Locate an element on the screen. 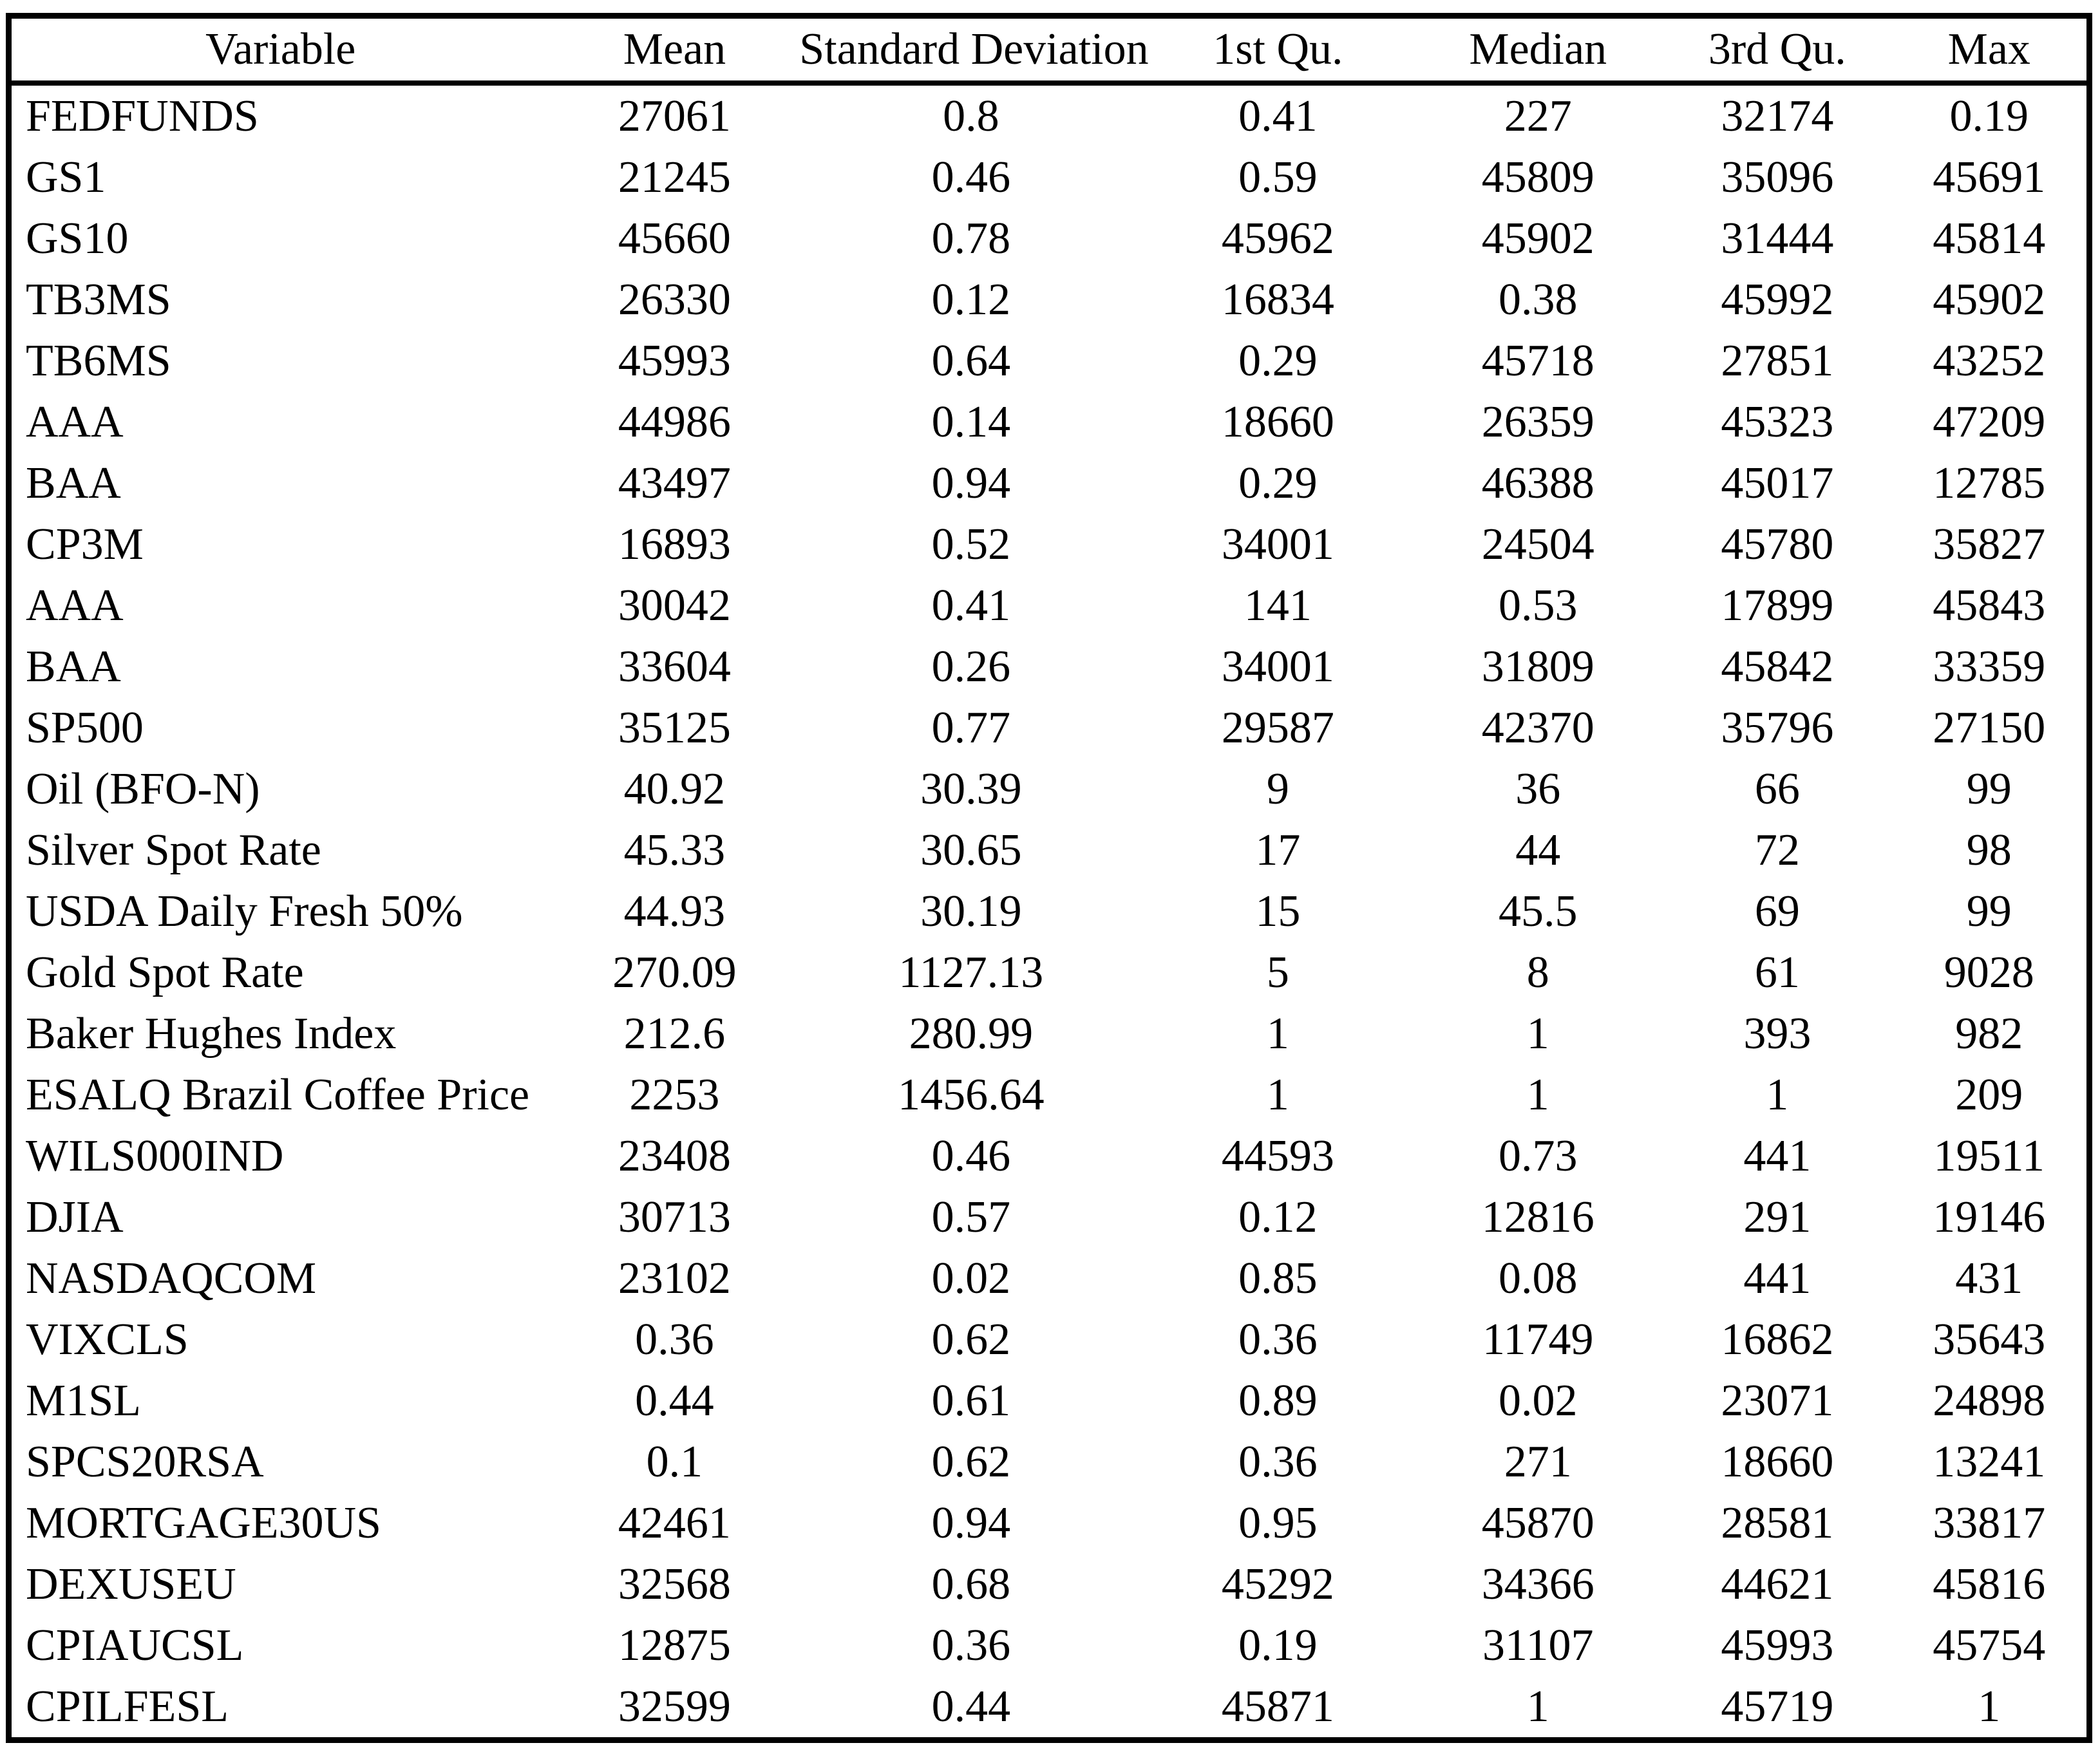 This screenshot has width=2100, height=1752. table-cell: 0.59 is located at coordinates (1278, 177).